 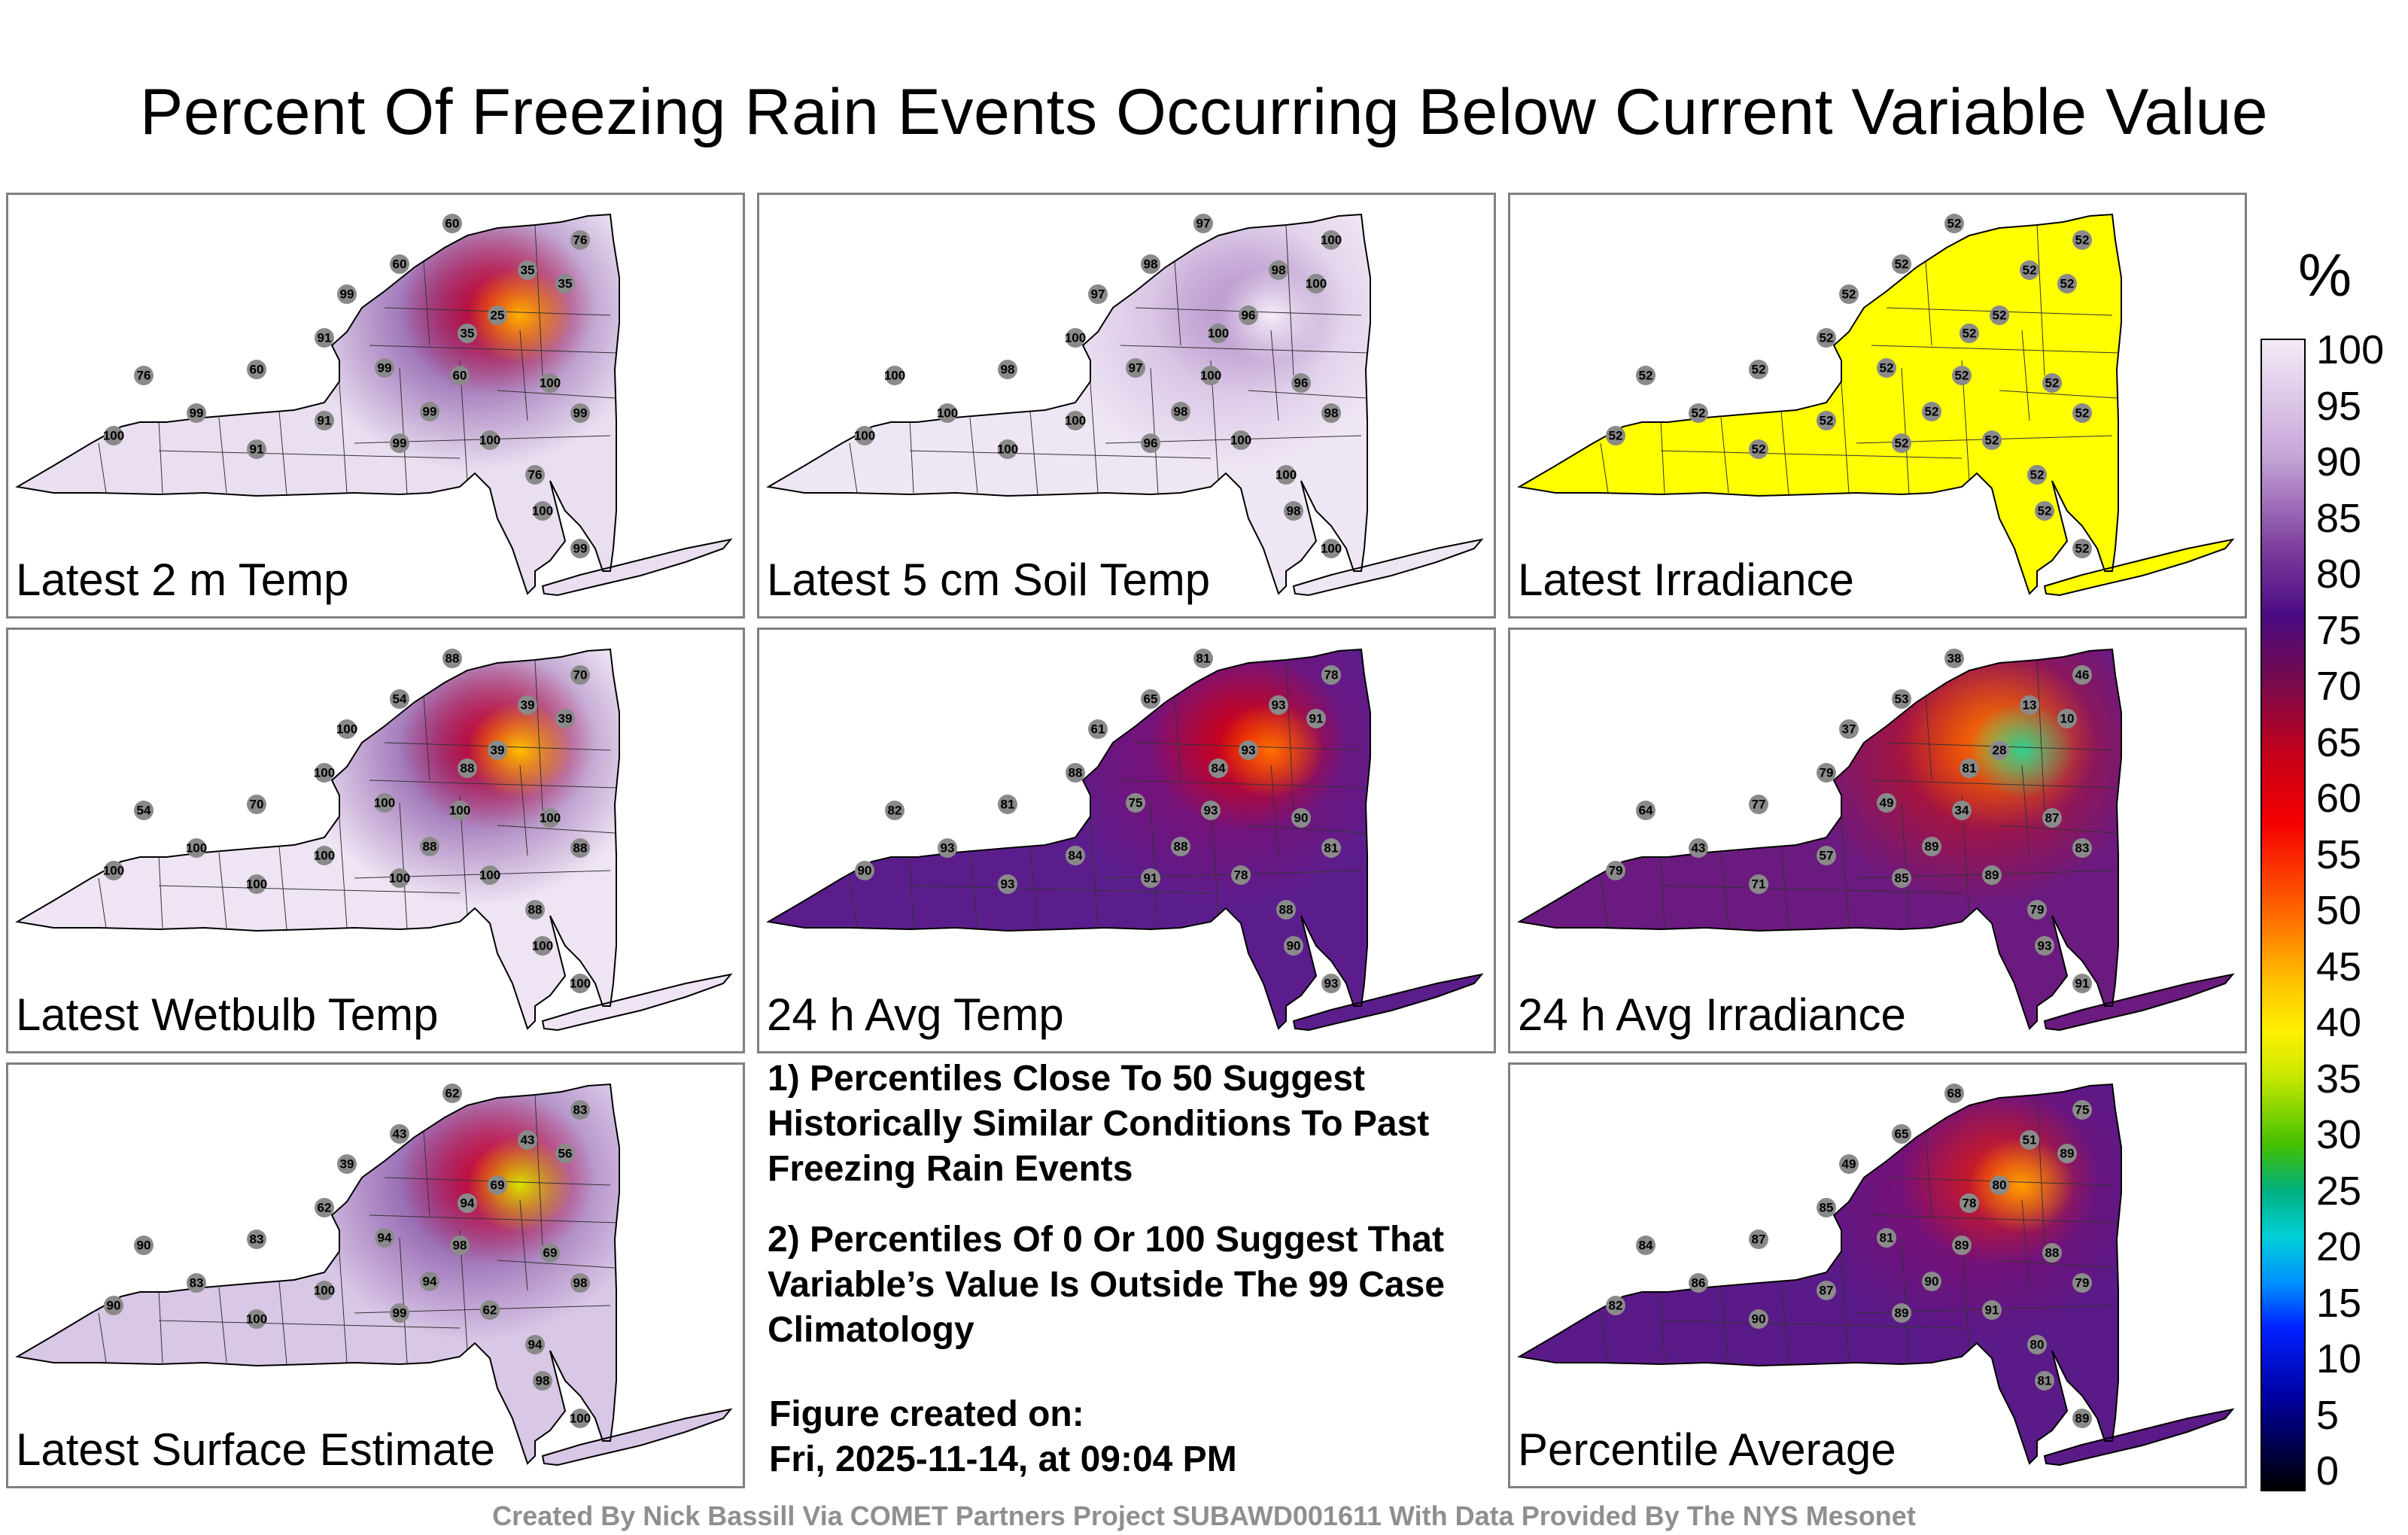 What do you see at coordinates (1181, 847) in the screenshot?
I see `station-value: 88` at bounding box center [1181, 847].